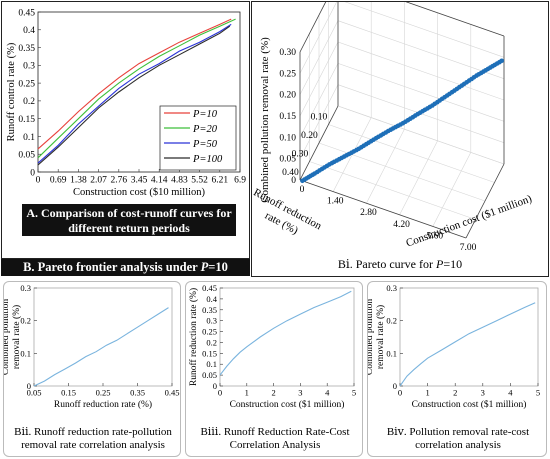 The image size is (550, 459). I want to click on x-tick-label: 6.21, so click(219, 181).